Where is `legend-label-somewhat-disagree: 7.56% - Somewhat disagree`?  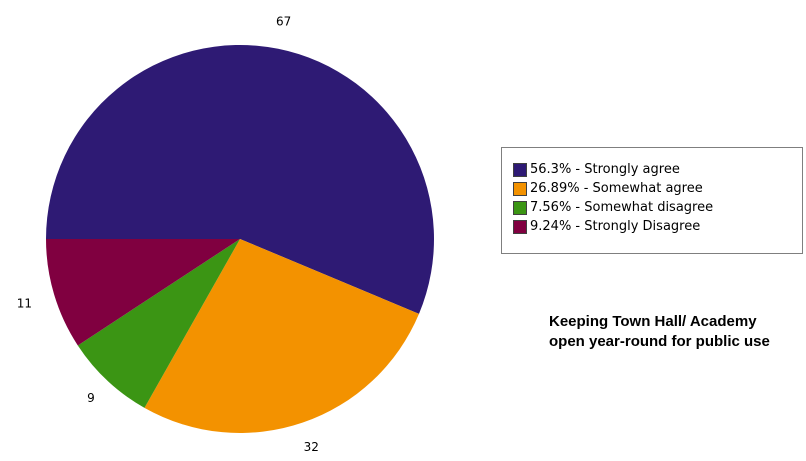
legend-label-somewhat-disagree: 7.56% - Somewhat disagree is located at coordinates (622, 207).